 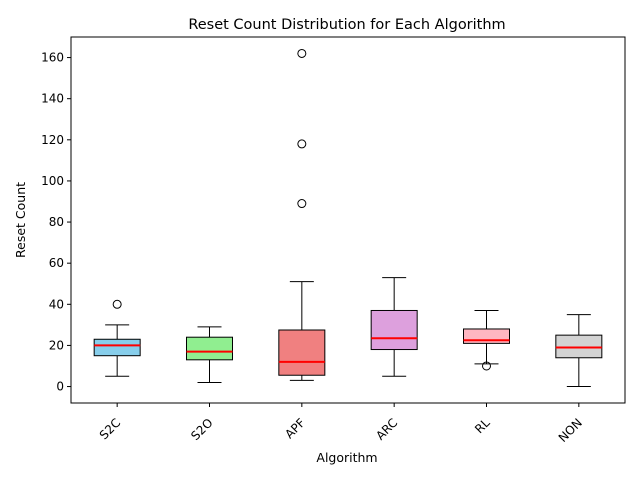 What do you see at coordinates (20, 220) in the screenshot?
I see `y-axis-label: Reset Count` at bounding box center [20, 220].